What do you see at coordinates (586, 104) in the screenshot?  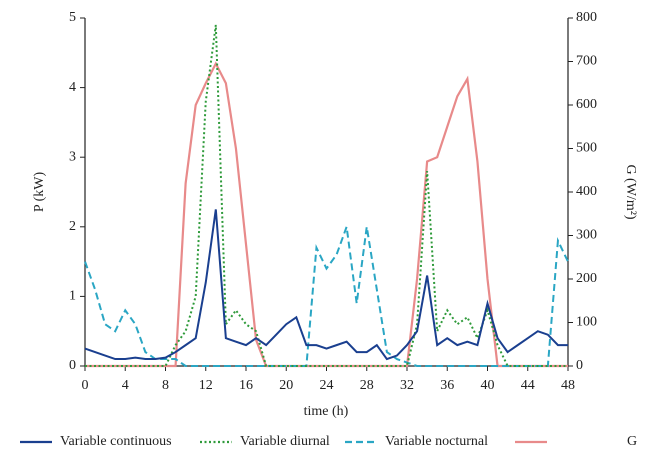 I see `y2-tick-label: 600` at bounding box center [586, 104].